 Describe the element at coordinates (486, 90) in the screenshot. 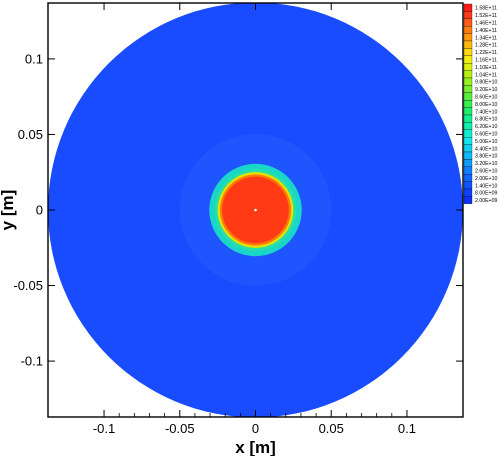

I see `legend-label: 9.20E+10` at that location.